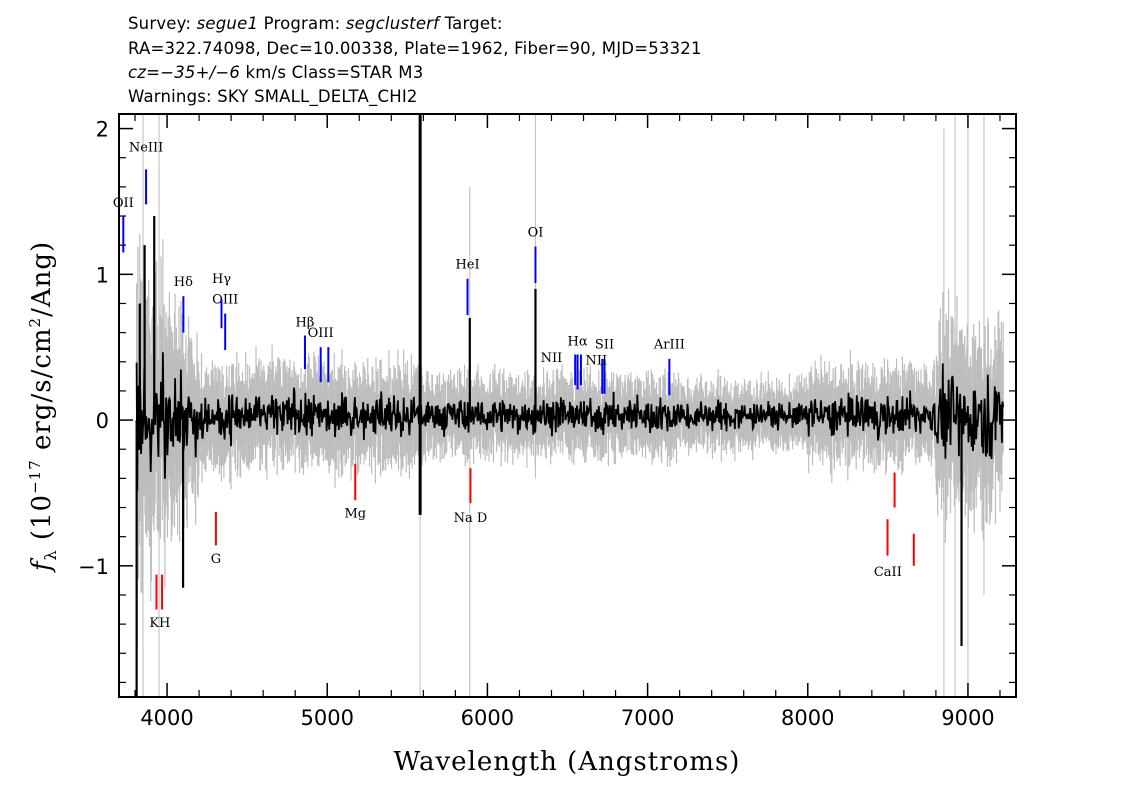 The image size is (1134, 810). I want to click on absorption-label-4: CaII, so click(888, 572).